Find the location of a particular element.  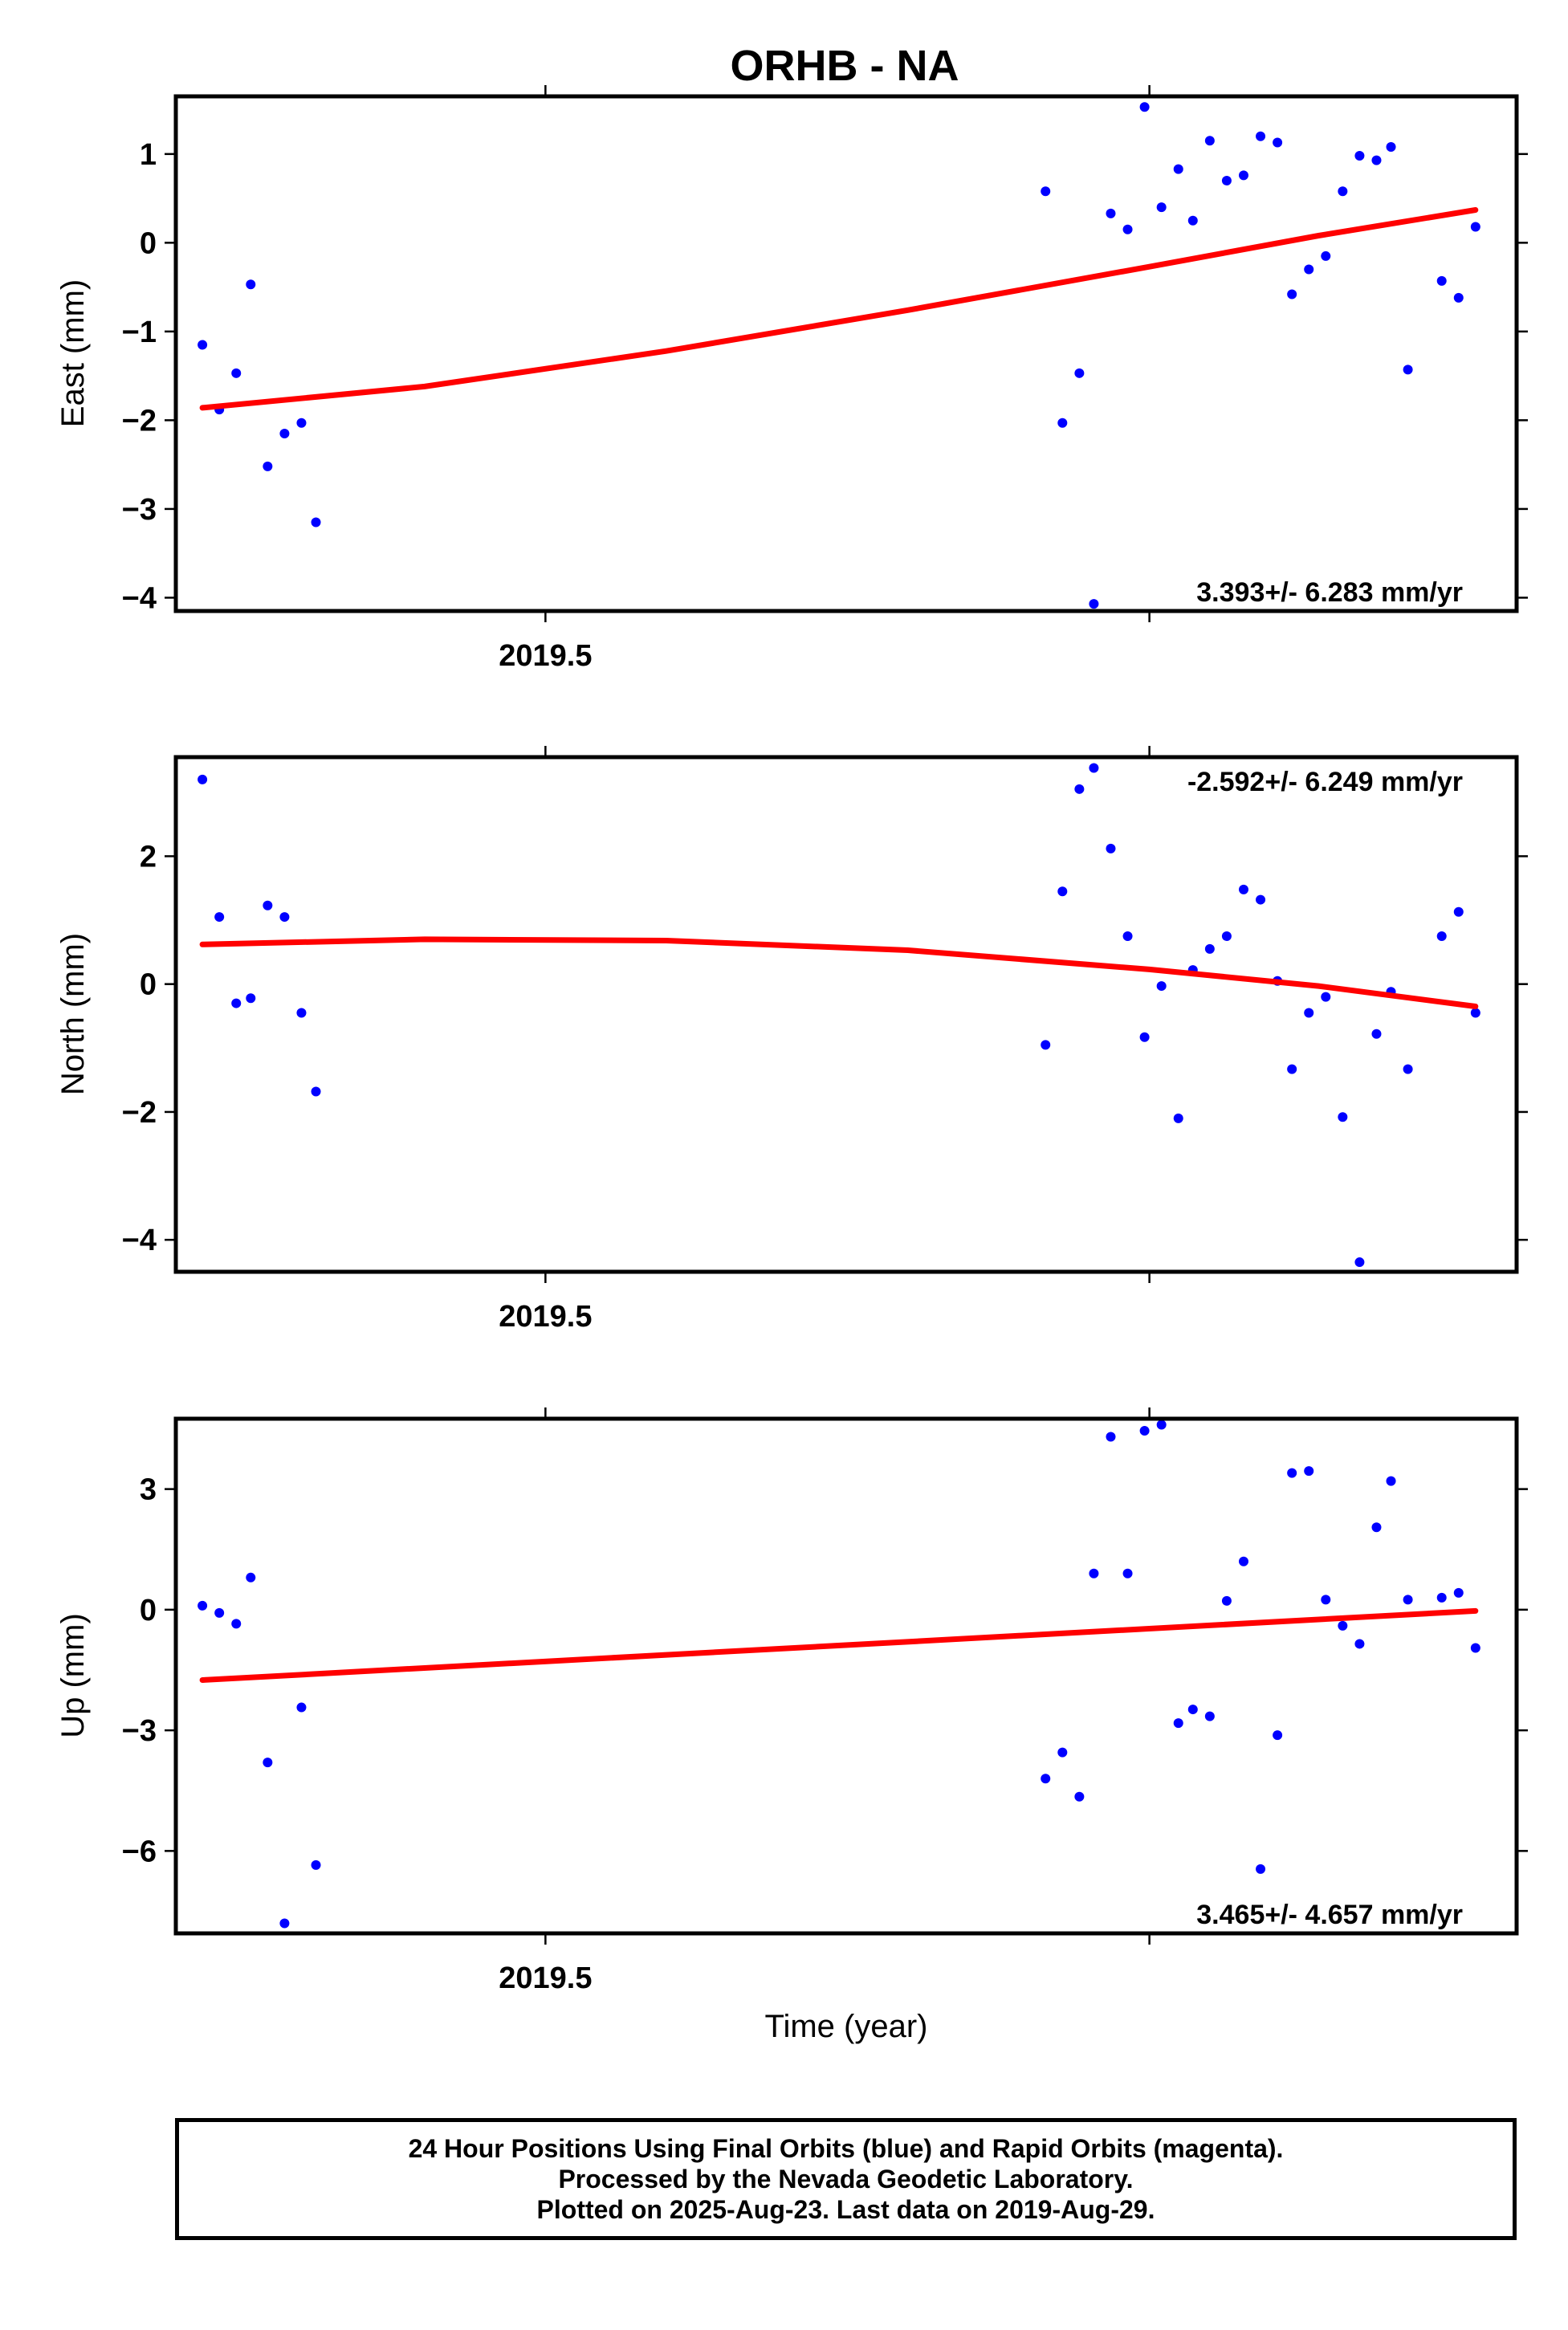

north-rate-label: -2.592+/- 6.249 mm/yr is located at coordinates (1325, 782).